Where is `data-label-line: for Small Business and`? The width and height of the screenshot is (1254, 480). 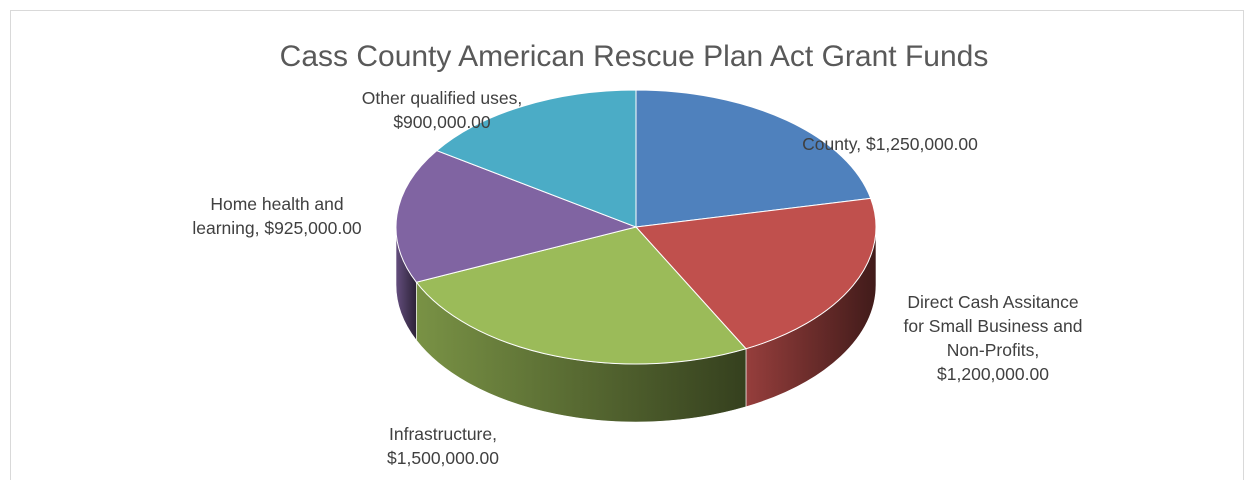 data-label-line: for Small Business and is located at coordinates (993, 326).